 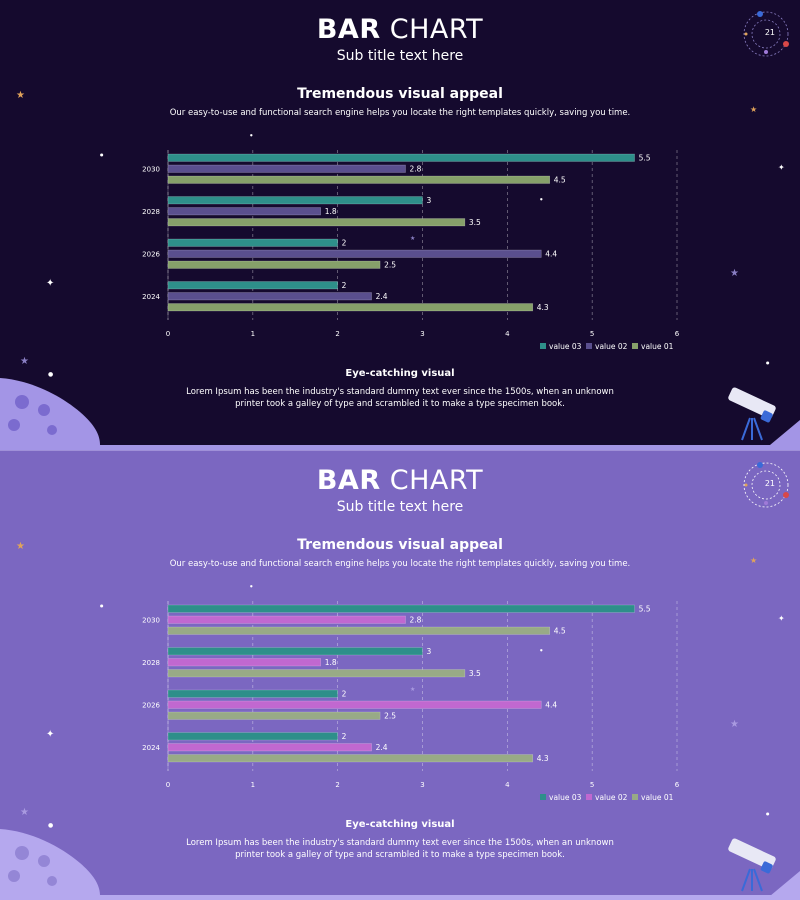 I want to click on data-label: 4.4, so click(x=551, y=705).